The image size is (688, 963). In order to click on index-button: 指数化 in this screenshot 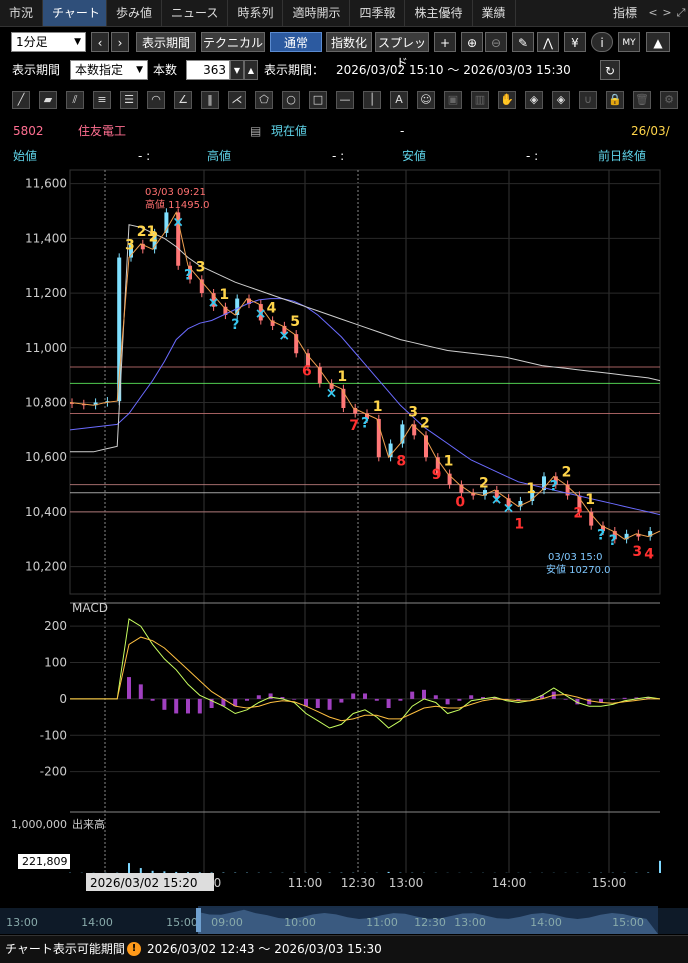, I will do `click(349, 42)`.